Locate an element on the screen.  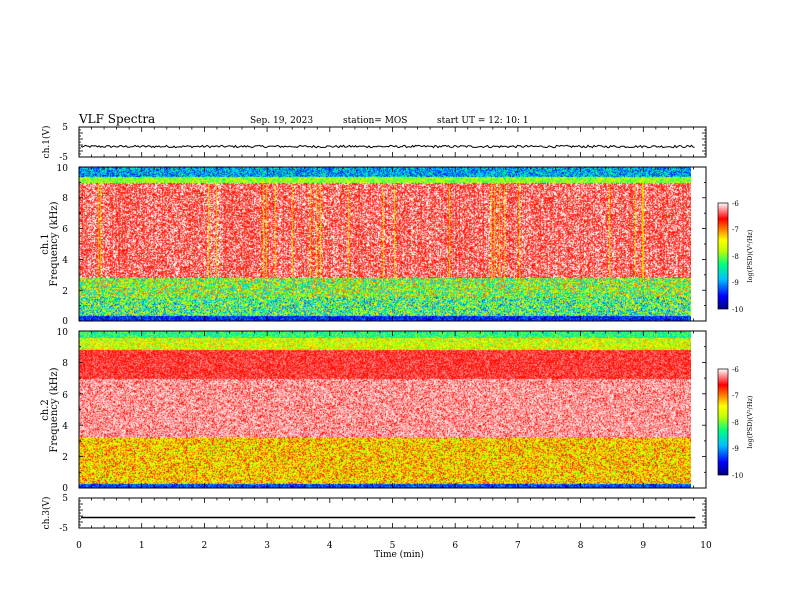
ch1-voltage-ylabel: ch.1(V) is located at coordinates (46, 142).